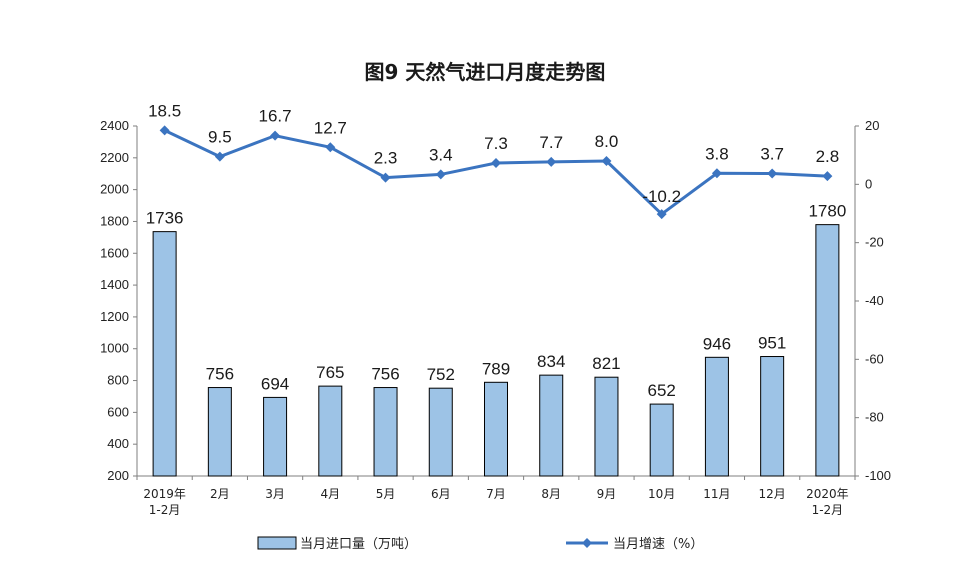 This screenshot has width=956, height=580. Describe the element at coordinates (114, 125) in the screenshot. I see `left-tick-label: 2400` at that location.